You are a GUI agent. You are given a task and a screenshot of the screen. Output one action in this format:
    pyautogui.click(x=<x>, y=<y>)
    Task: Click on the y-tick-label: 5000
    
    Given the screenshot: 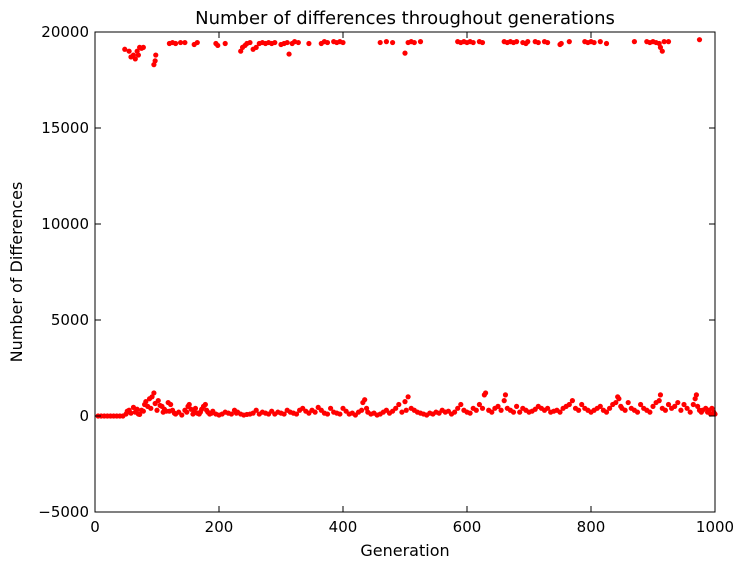 What is the action you would take?
    pyautogui.click(x=70, y=320)
    